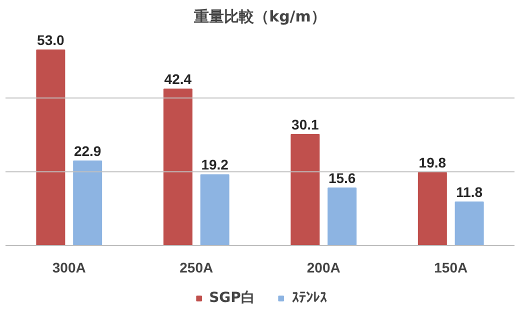 The height and width of the screenshot is (320, 519). I want to click on data-label: 53.0, so click(51, 40).